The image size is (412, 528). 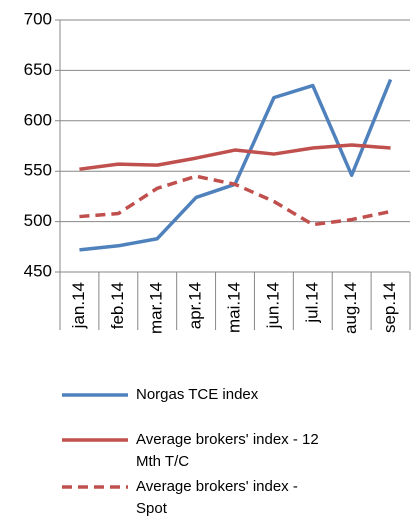 I want to click on legend-label: Norgas TCE index, so click(x=197, y=394).